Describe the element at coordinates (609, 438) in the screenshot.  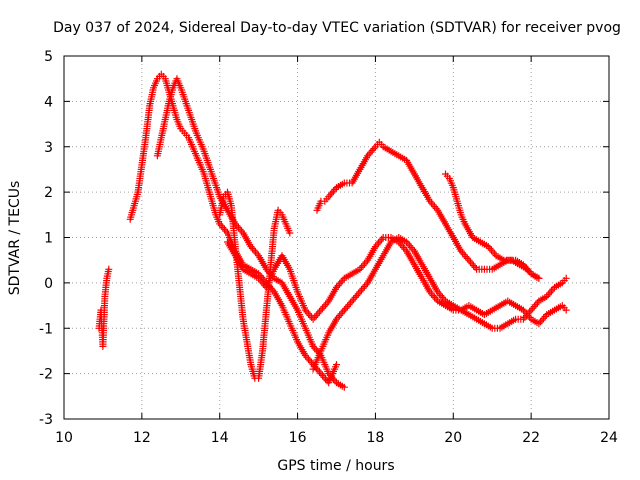
I see `x-tick-label: 24` at that location.